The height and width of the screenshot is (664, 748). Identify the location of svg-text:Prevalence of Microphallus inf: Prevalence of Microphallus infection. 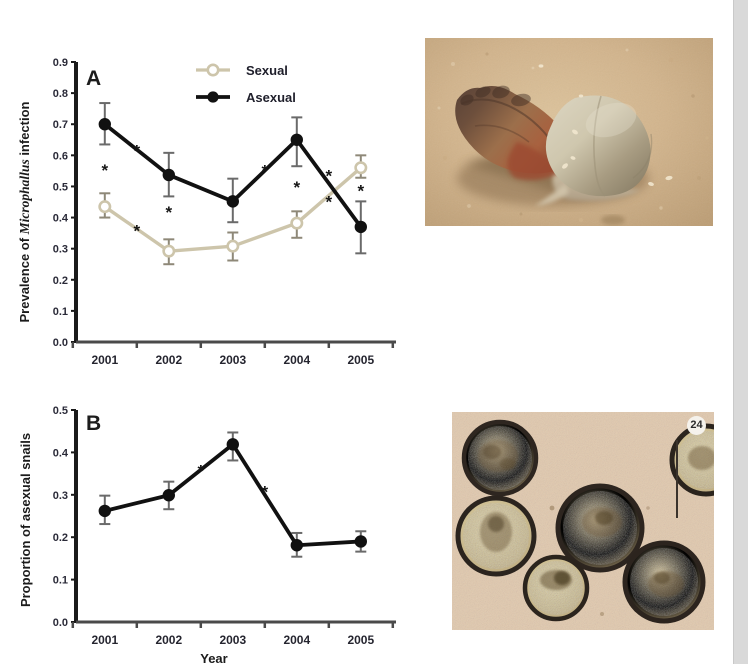
(24, 211).